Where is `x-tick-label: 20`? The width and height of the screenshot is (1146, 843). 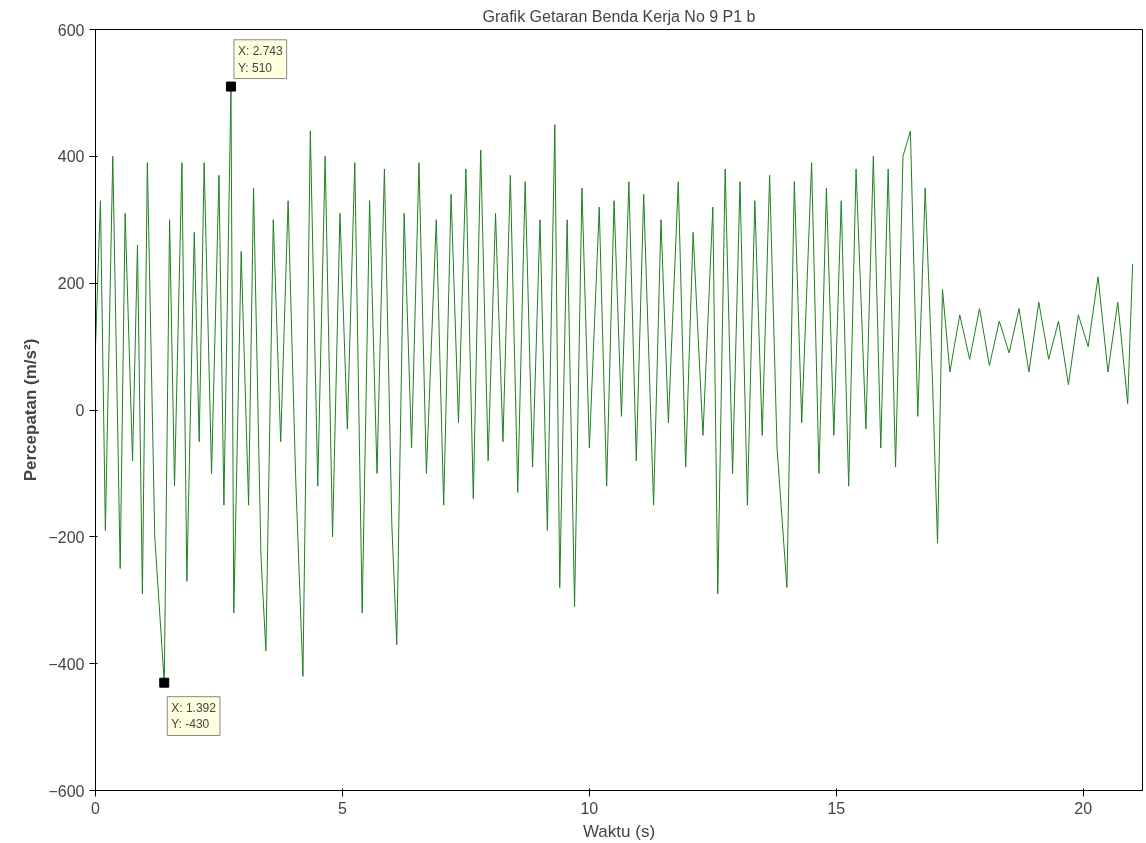 x-tick-label: 20 is located at coordinates (1083, 808).